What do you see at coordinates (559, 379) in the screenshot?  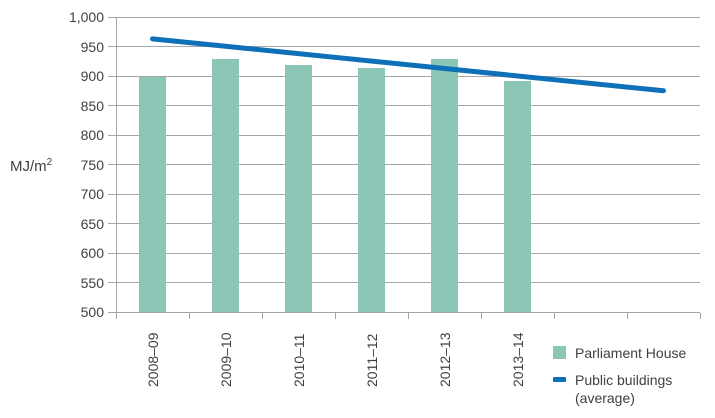 I see `line-swatch-icon` at bounding box center [559, 379].